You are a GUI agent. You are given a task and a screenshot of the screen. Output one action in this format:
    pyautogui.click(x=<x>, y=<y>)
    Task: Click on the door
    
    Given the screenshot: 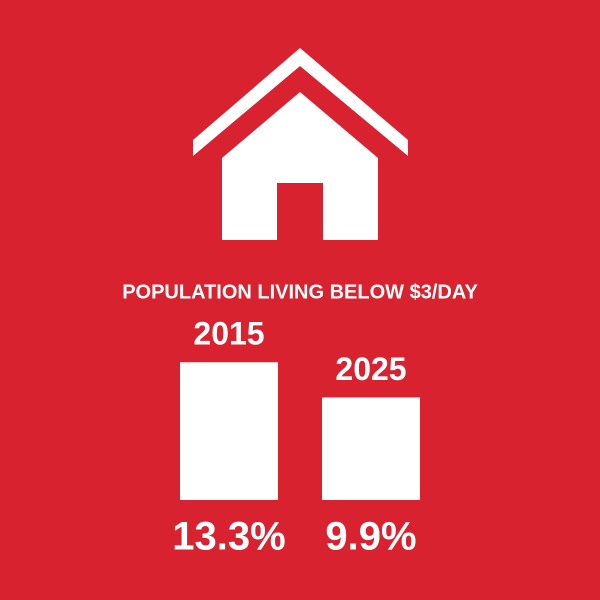 What is the action you would take?
    pyautogui.click(x=300, y=211)
    